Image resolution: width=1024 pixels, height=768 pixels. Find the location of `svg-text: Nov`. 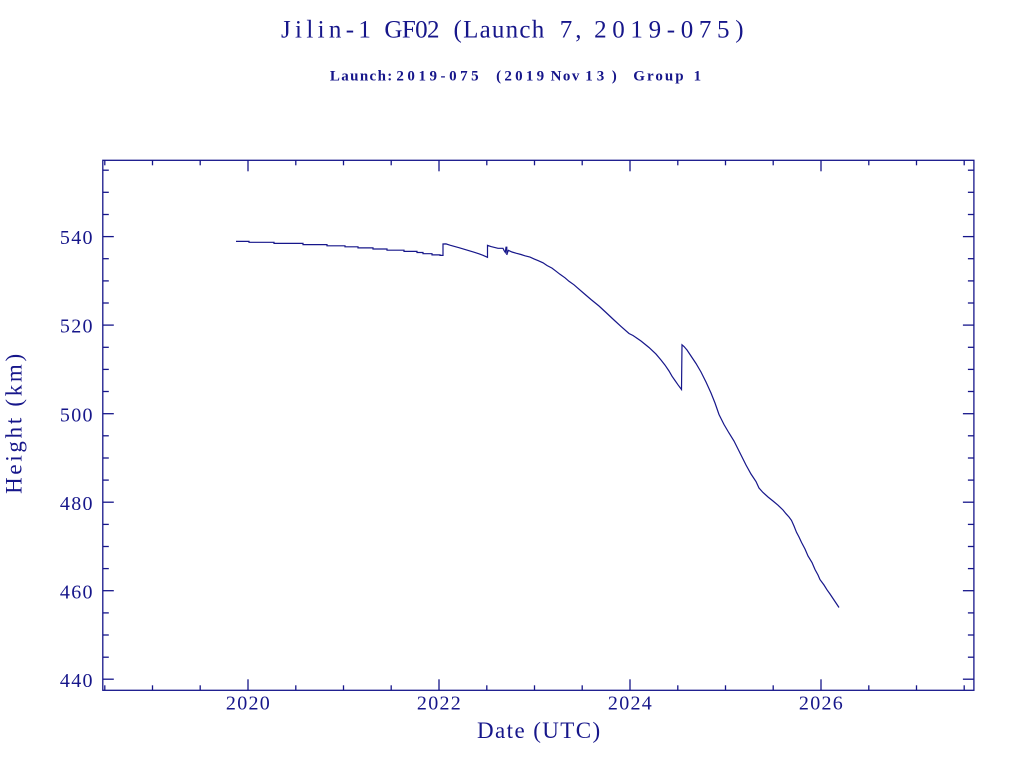

svg-text: Nov is located at coordinates (566, 77).